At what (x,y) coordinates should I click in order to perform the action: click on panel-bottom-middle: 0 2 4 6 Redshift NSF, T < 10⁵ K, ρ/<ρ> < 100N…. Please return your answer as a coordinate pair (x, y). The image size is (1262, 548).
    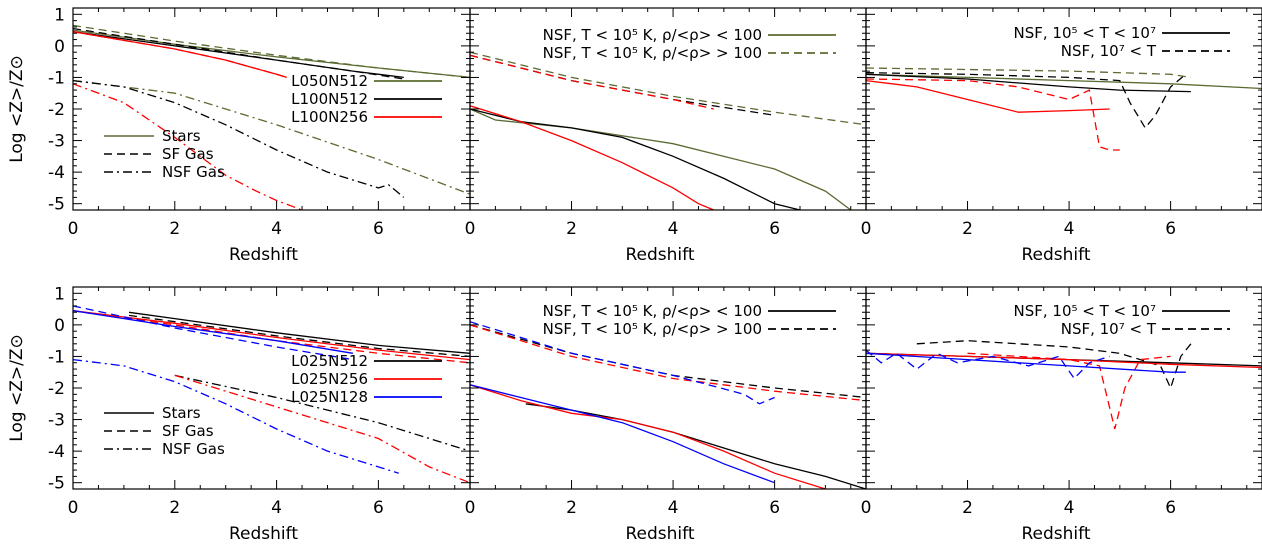
    Looking at the image, I should click on (666, 415).